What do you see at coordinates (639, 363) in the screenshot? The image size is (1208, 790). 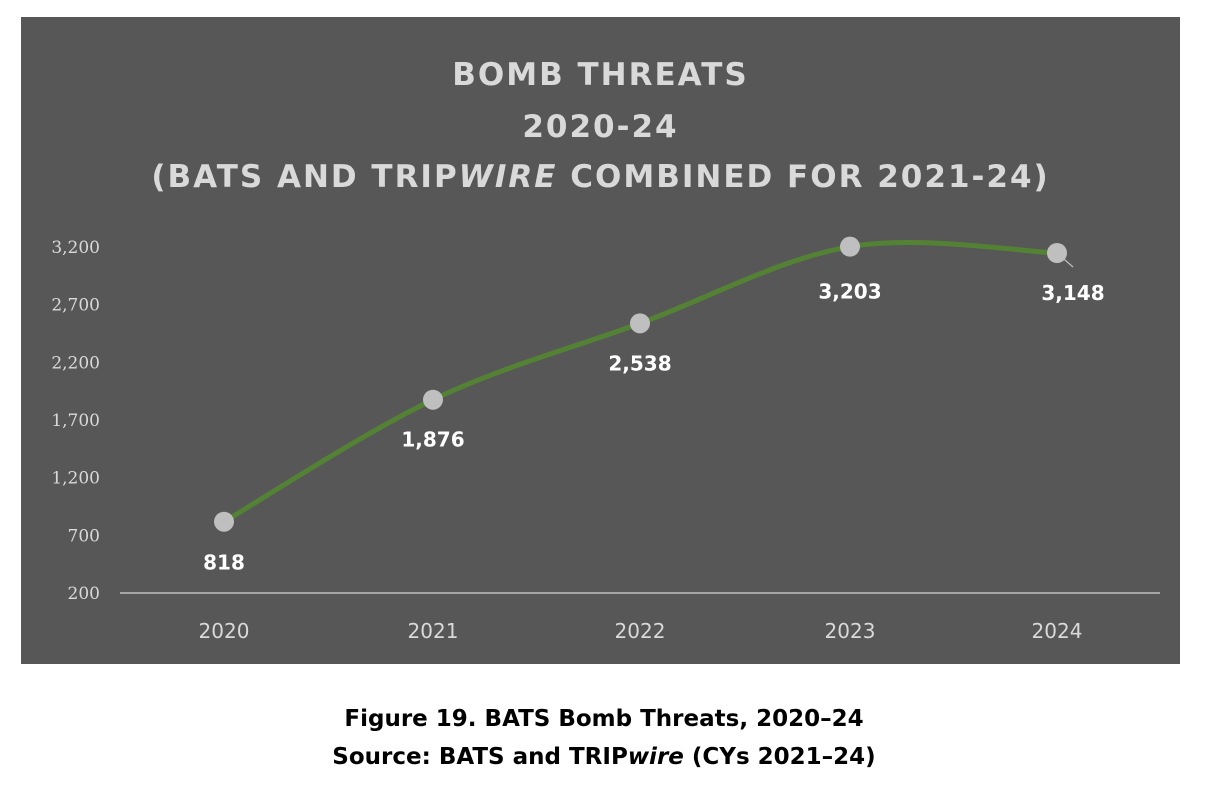 I see `data-label: 2,538` at bounding box center [639, 363].